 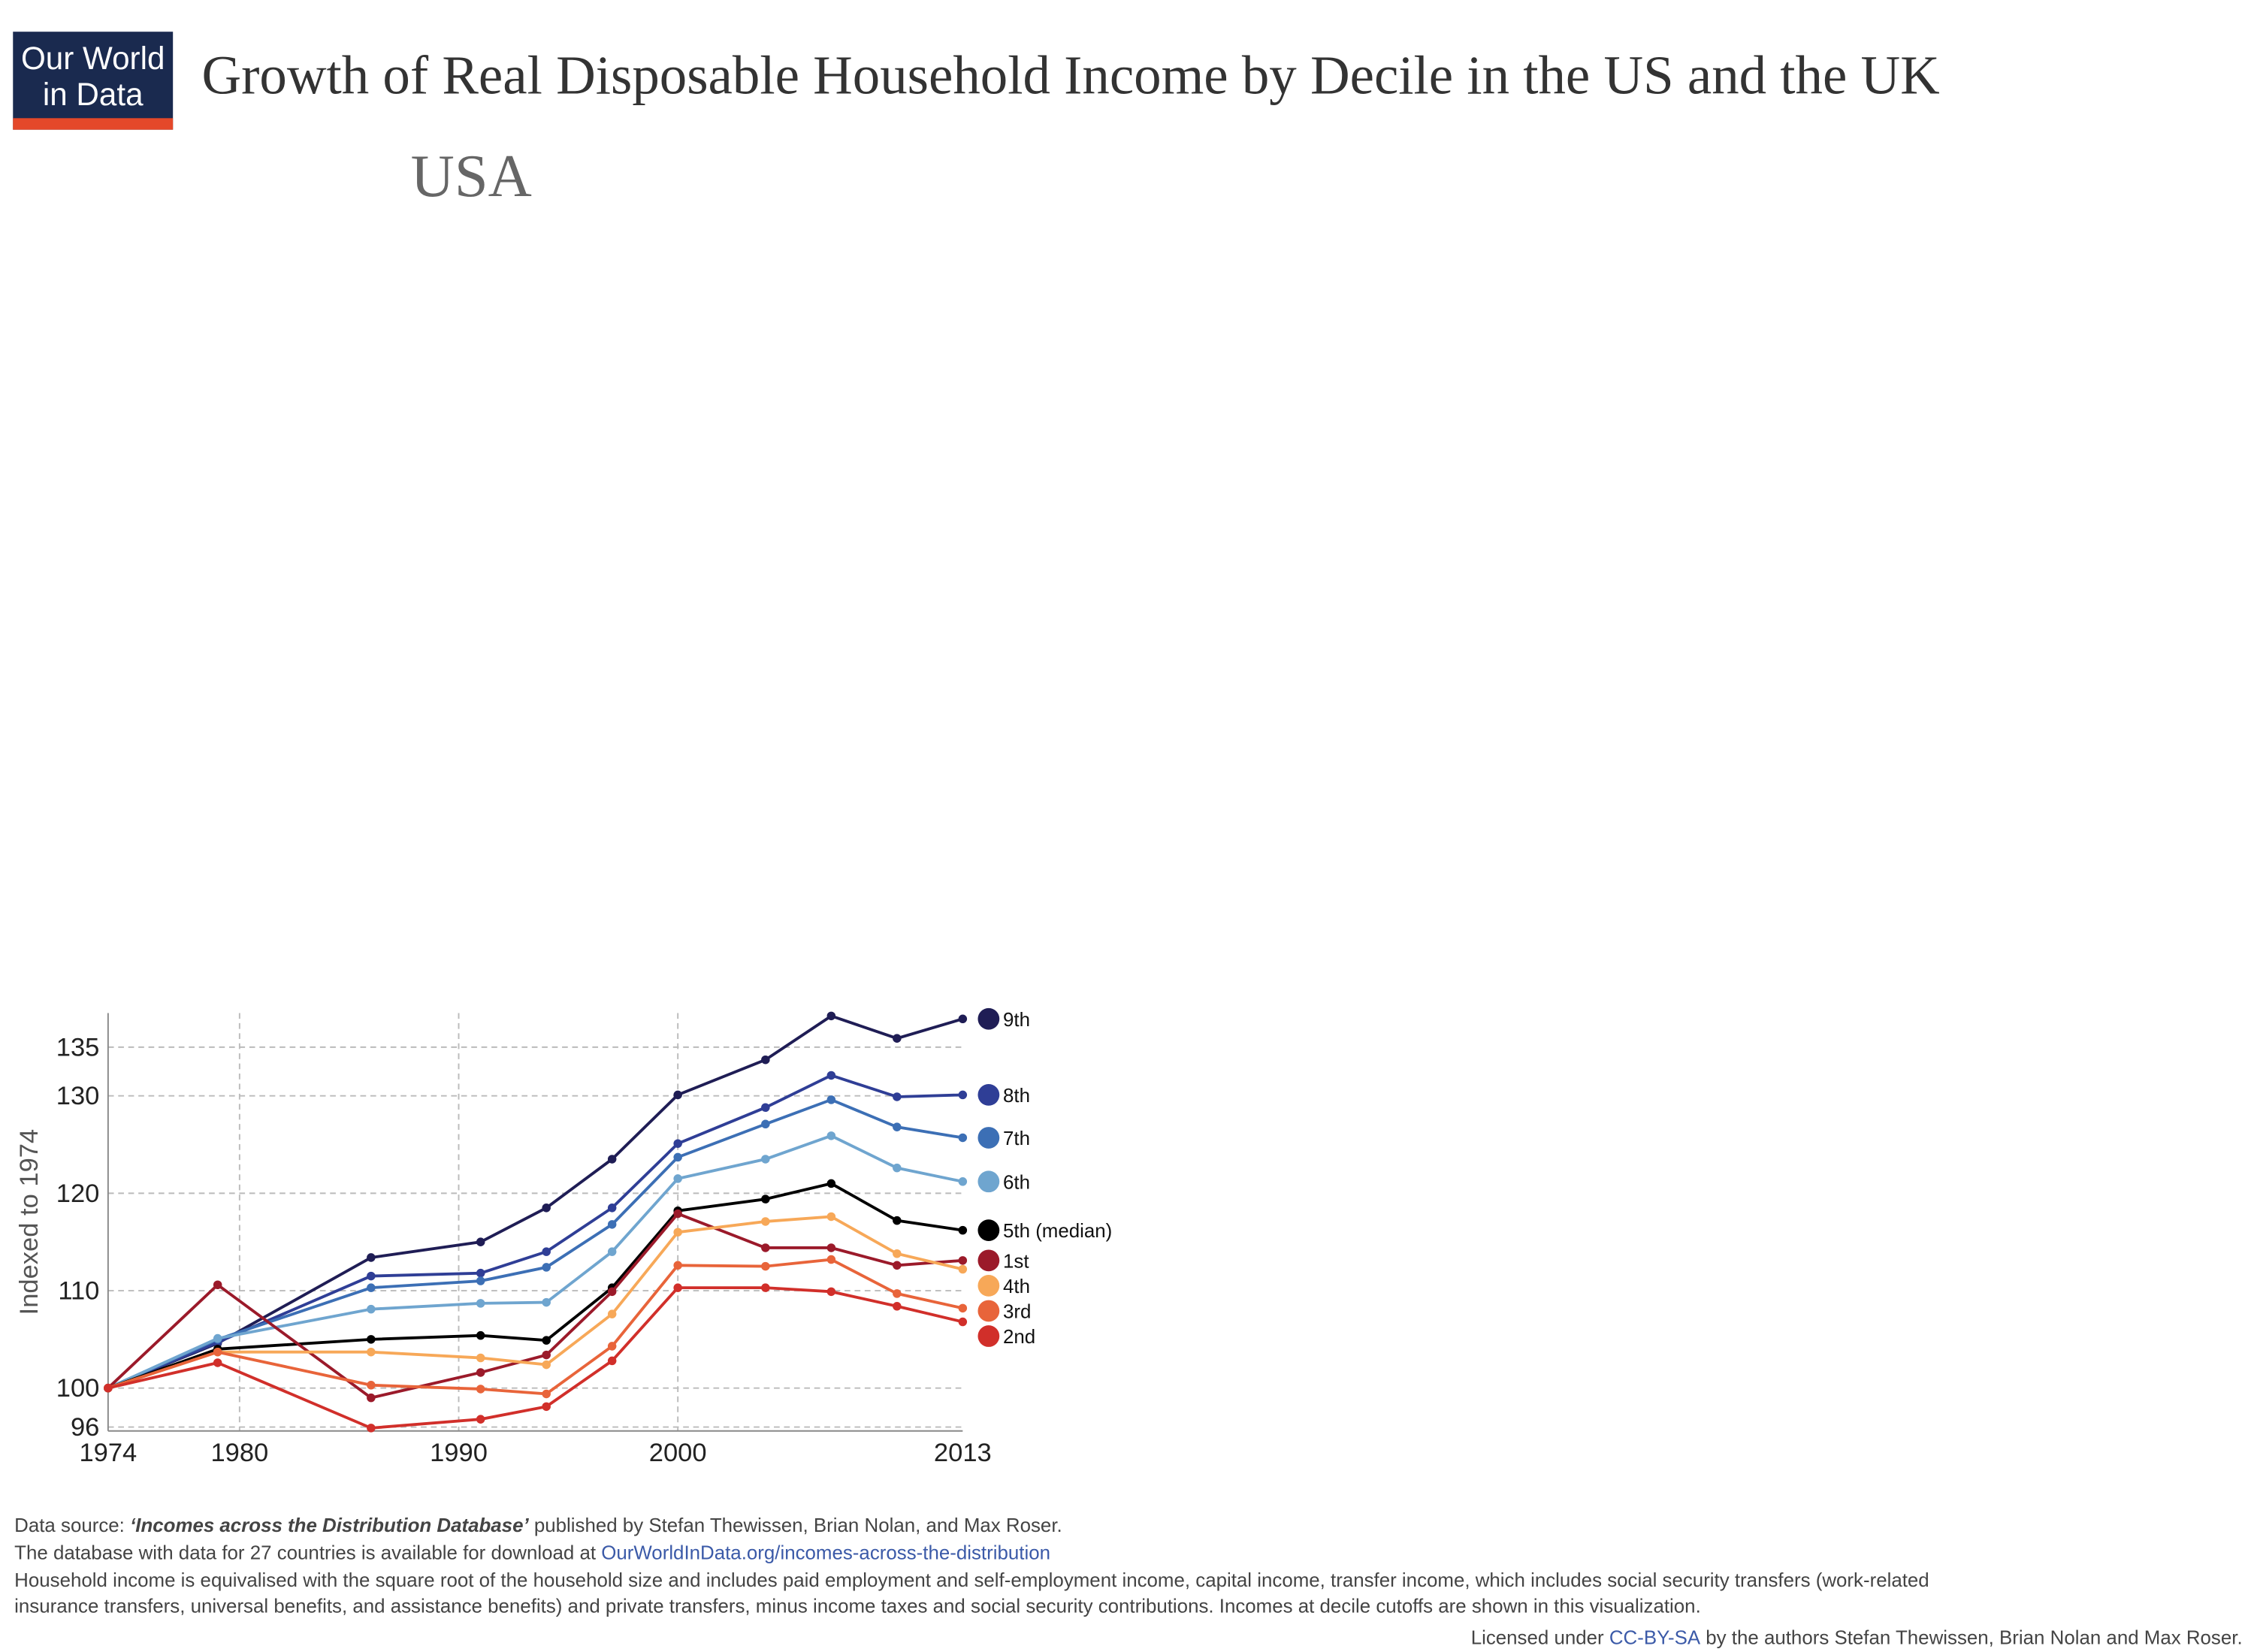 I want to click on legend-label: 4th, so click(x=1016, y=1286).